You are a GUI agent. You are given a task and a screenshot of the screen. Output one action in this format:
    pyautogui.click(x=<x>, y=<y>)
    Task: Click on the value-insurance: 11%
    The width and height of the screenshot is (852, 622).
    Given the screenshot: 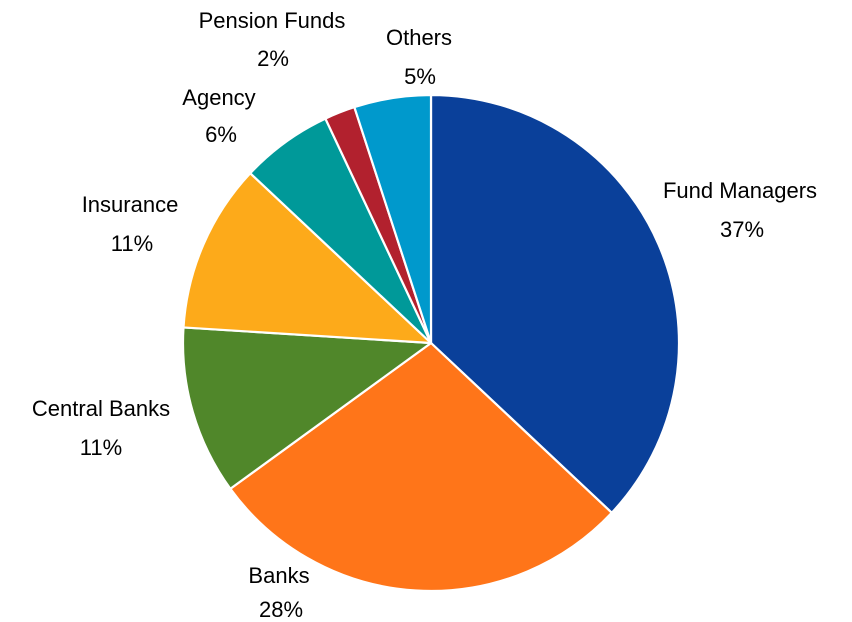 What is the action you would take?
    pyautogui.click(x=132, y=243)
    